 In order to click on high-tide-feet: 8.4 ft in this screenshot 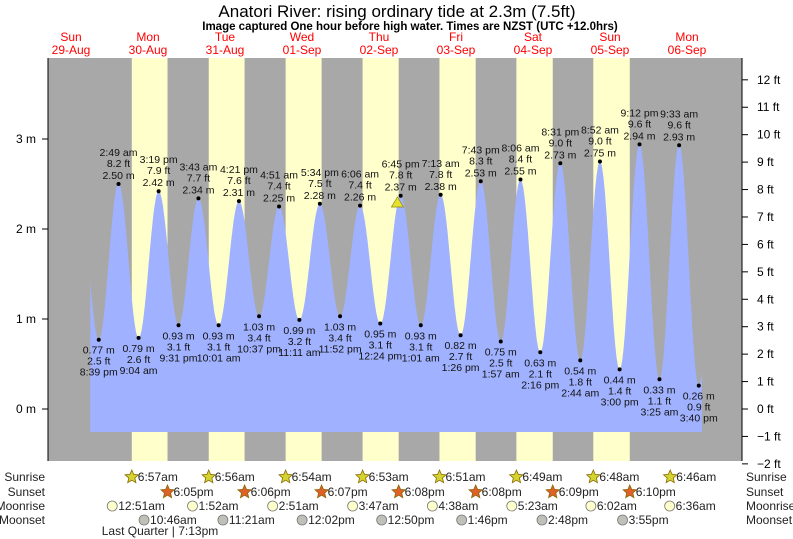, I will do `click(520, 160)`.